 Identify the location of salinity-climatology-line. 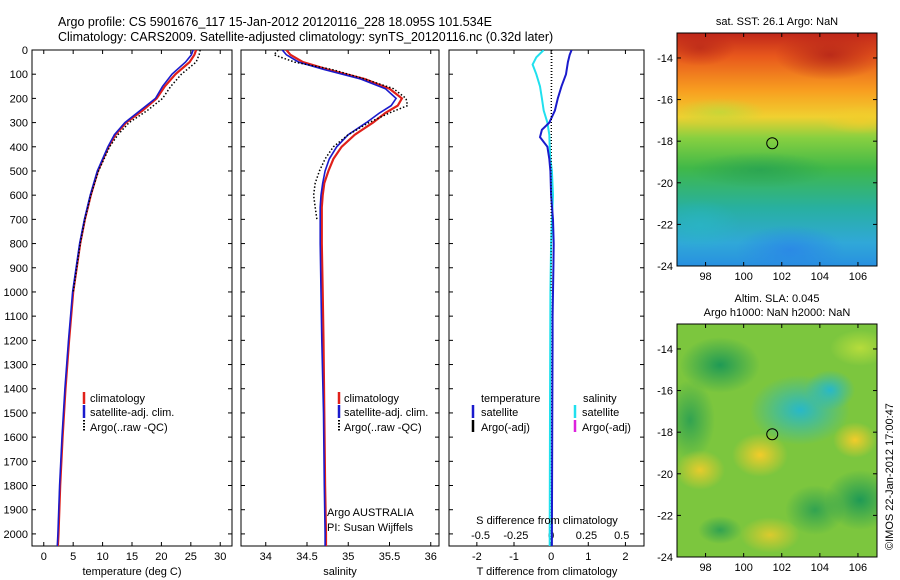
(344, 298).